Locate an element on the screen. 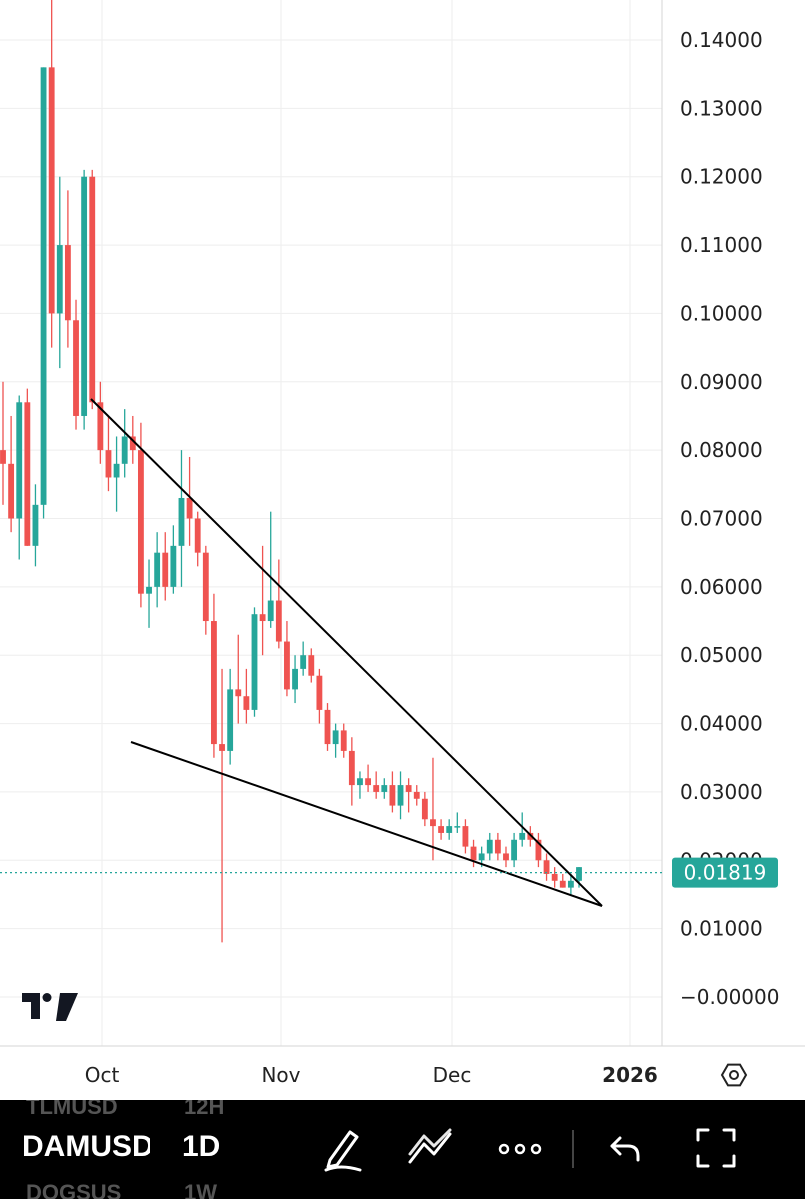  lower-trendline is located at coordinates (366, 824).